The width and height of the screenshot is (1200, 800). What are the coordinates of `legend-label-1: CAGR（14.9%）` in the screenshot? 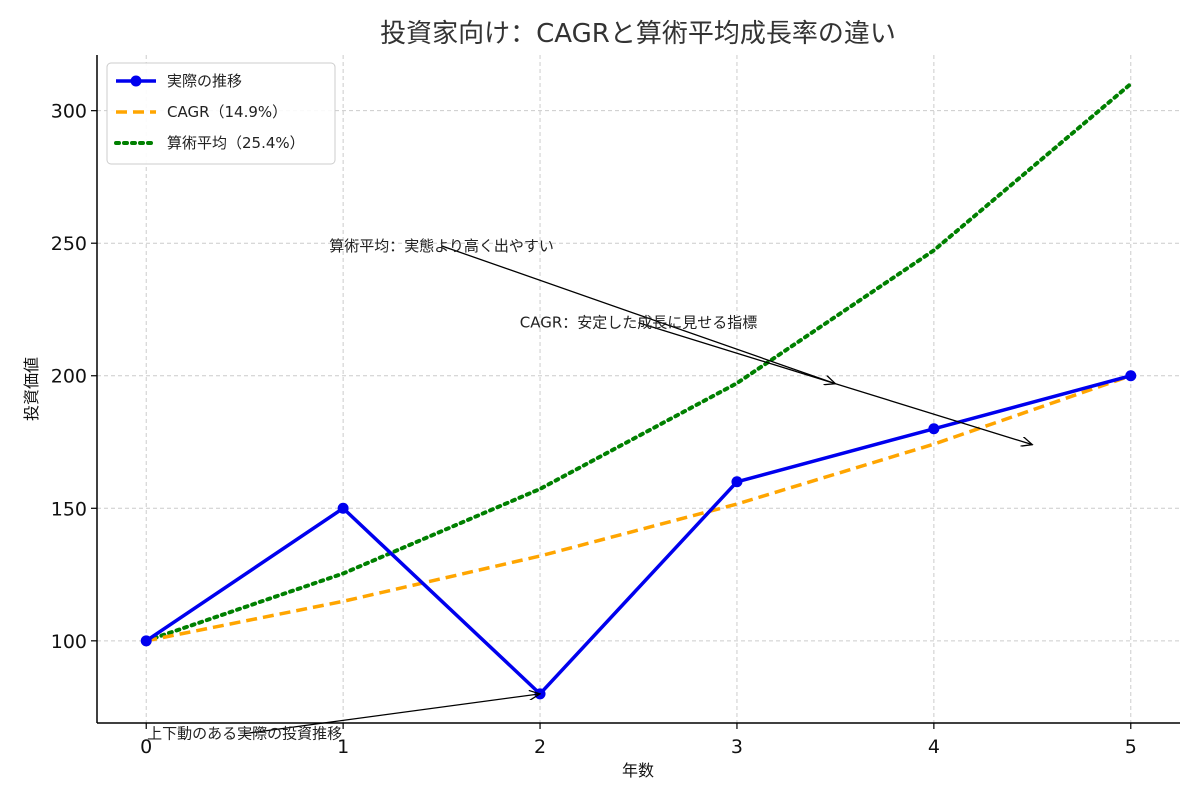 It's located at (227, 112).